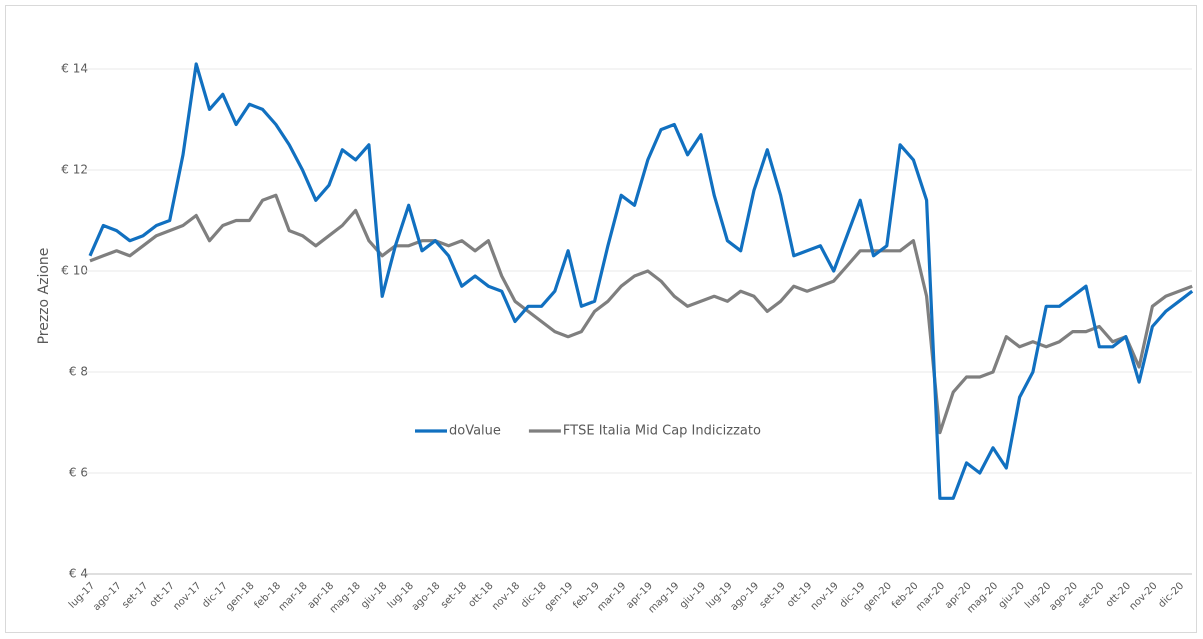 The height and width of the screenshot is (639, 1203). What do you see at coordinates (78, 372) in the screenshot?
I see `y-tick-label: € 8` at bounding box center [78, 372].